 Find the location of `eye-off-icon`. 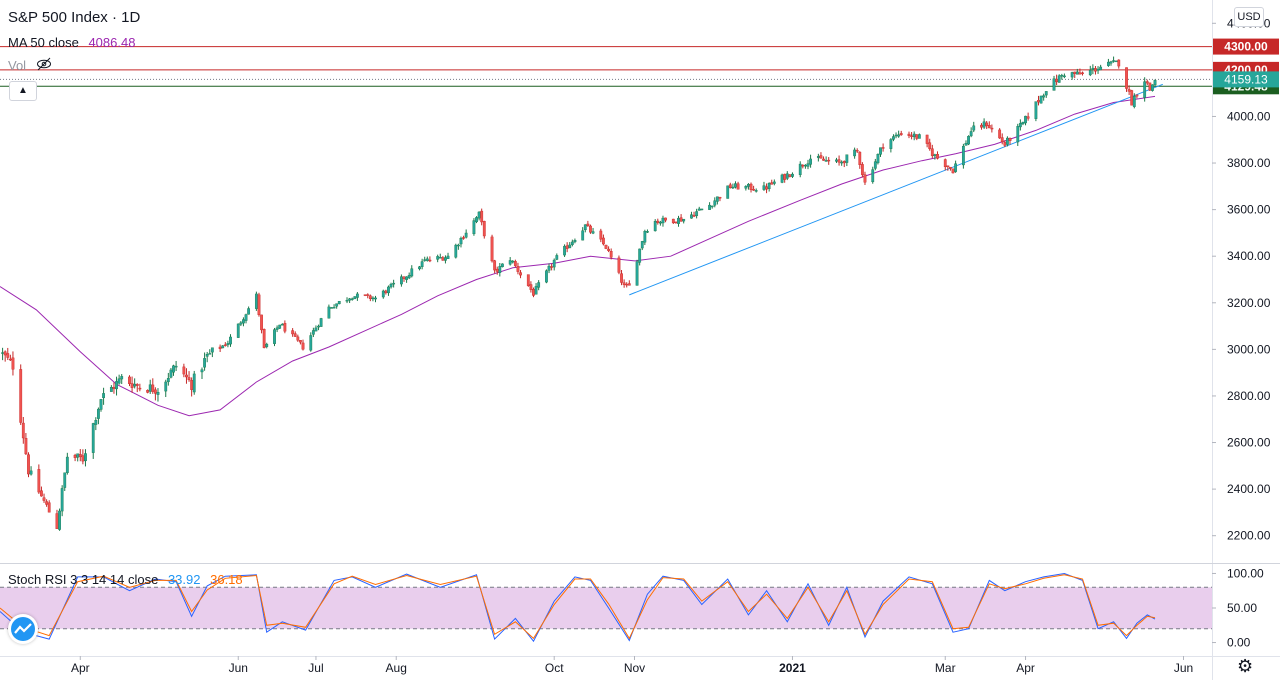

eye-off-icon is located at coordinates (44, 64).